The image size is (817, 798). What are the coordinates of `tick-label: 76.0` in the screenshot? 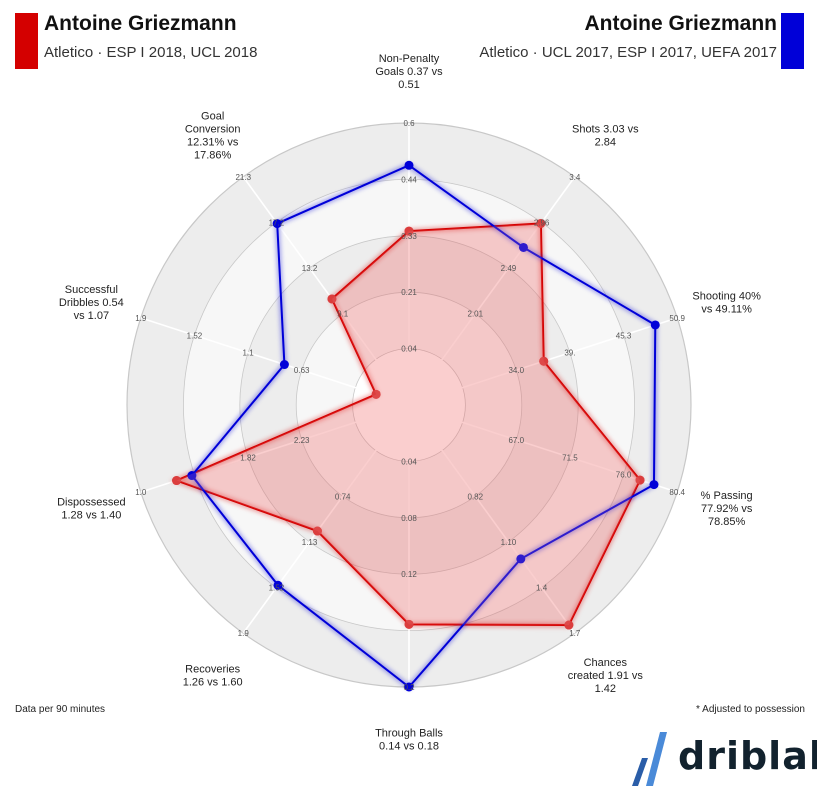 It's located at (624, 475).